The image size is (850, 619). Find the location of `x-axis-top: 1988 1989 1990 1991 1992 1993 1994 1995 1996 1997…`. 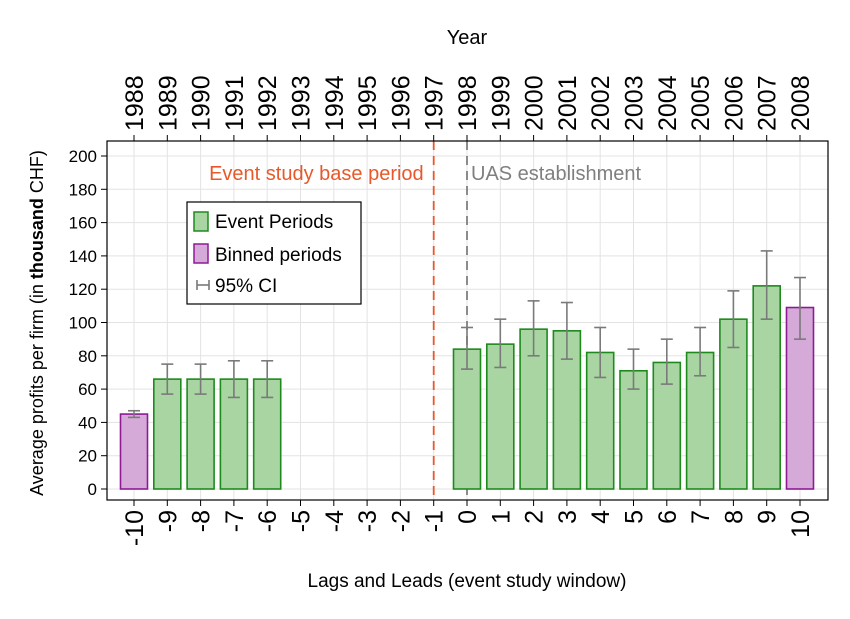

x-axis-top: 1988 1989 1990 1991 1992 1993 1994 1995 1996 1997… is located at coordinates (468, 108).